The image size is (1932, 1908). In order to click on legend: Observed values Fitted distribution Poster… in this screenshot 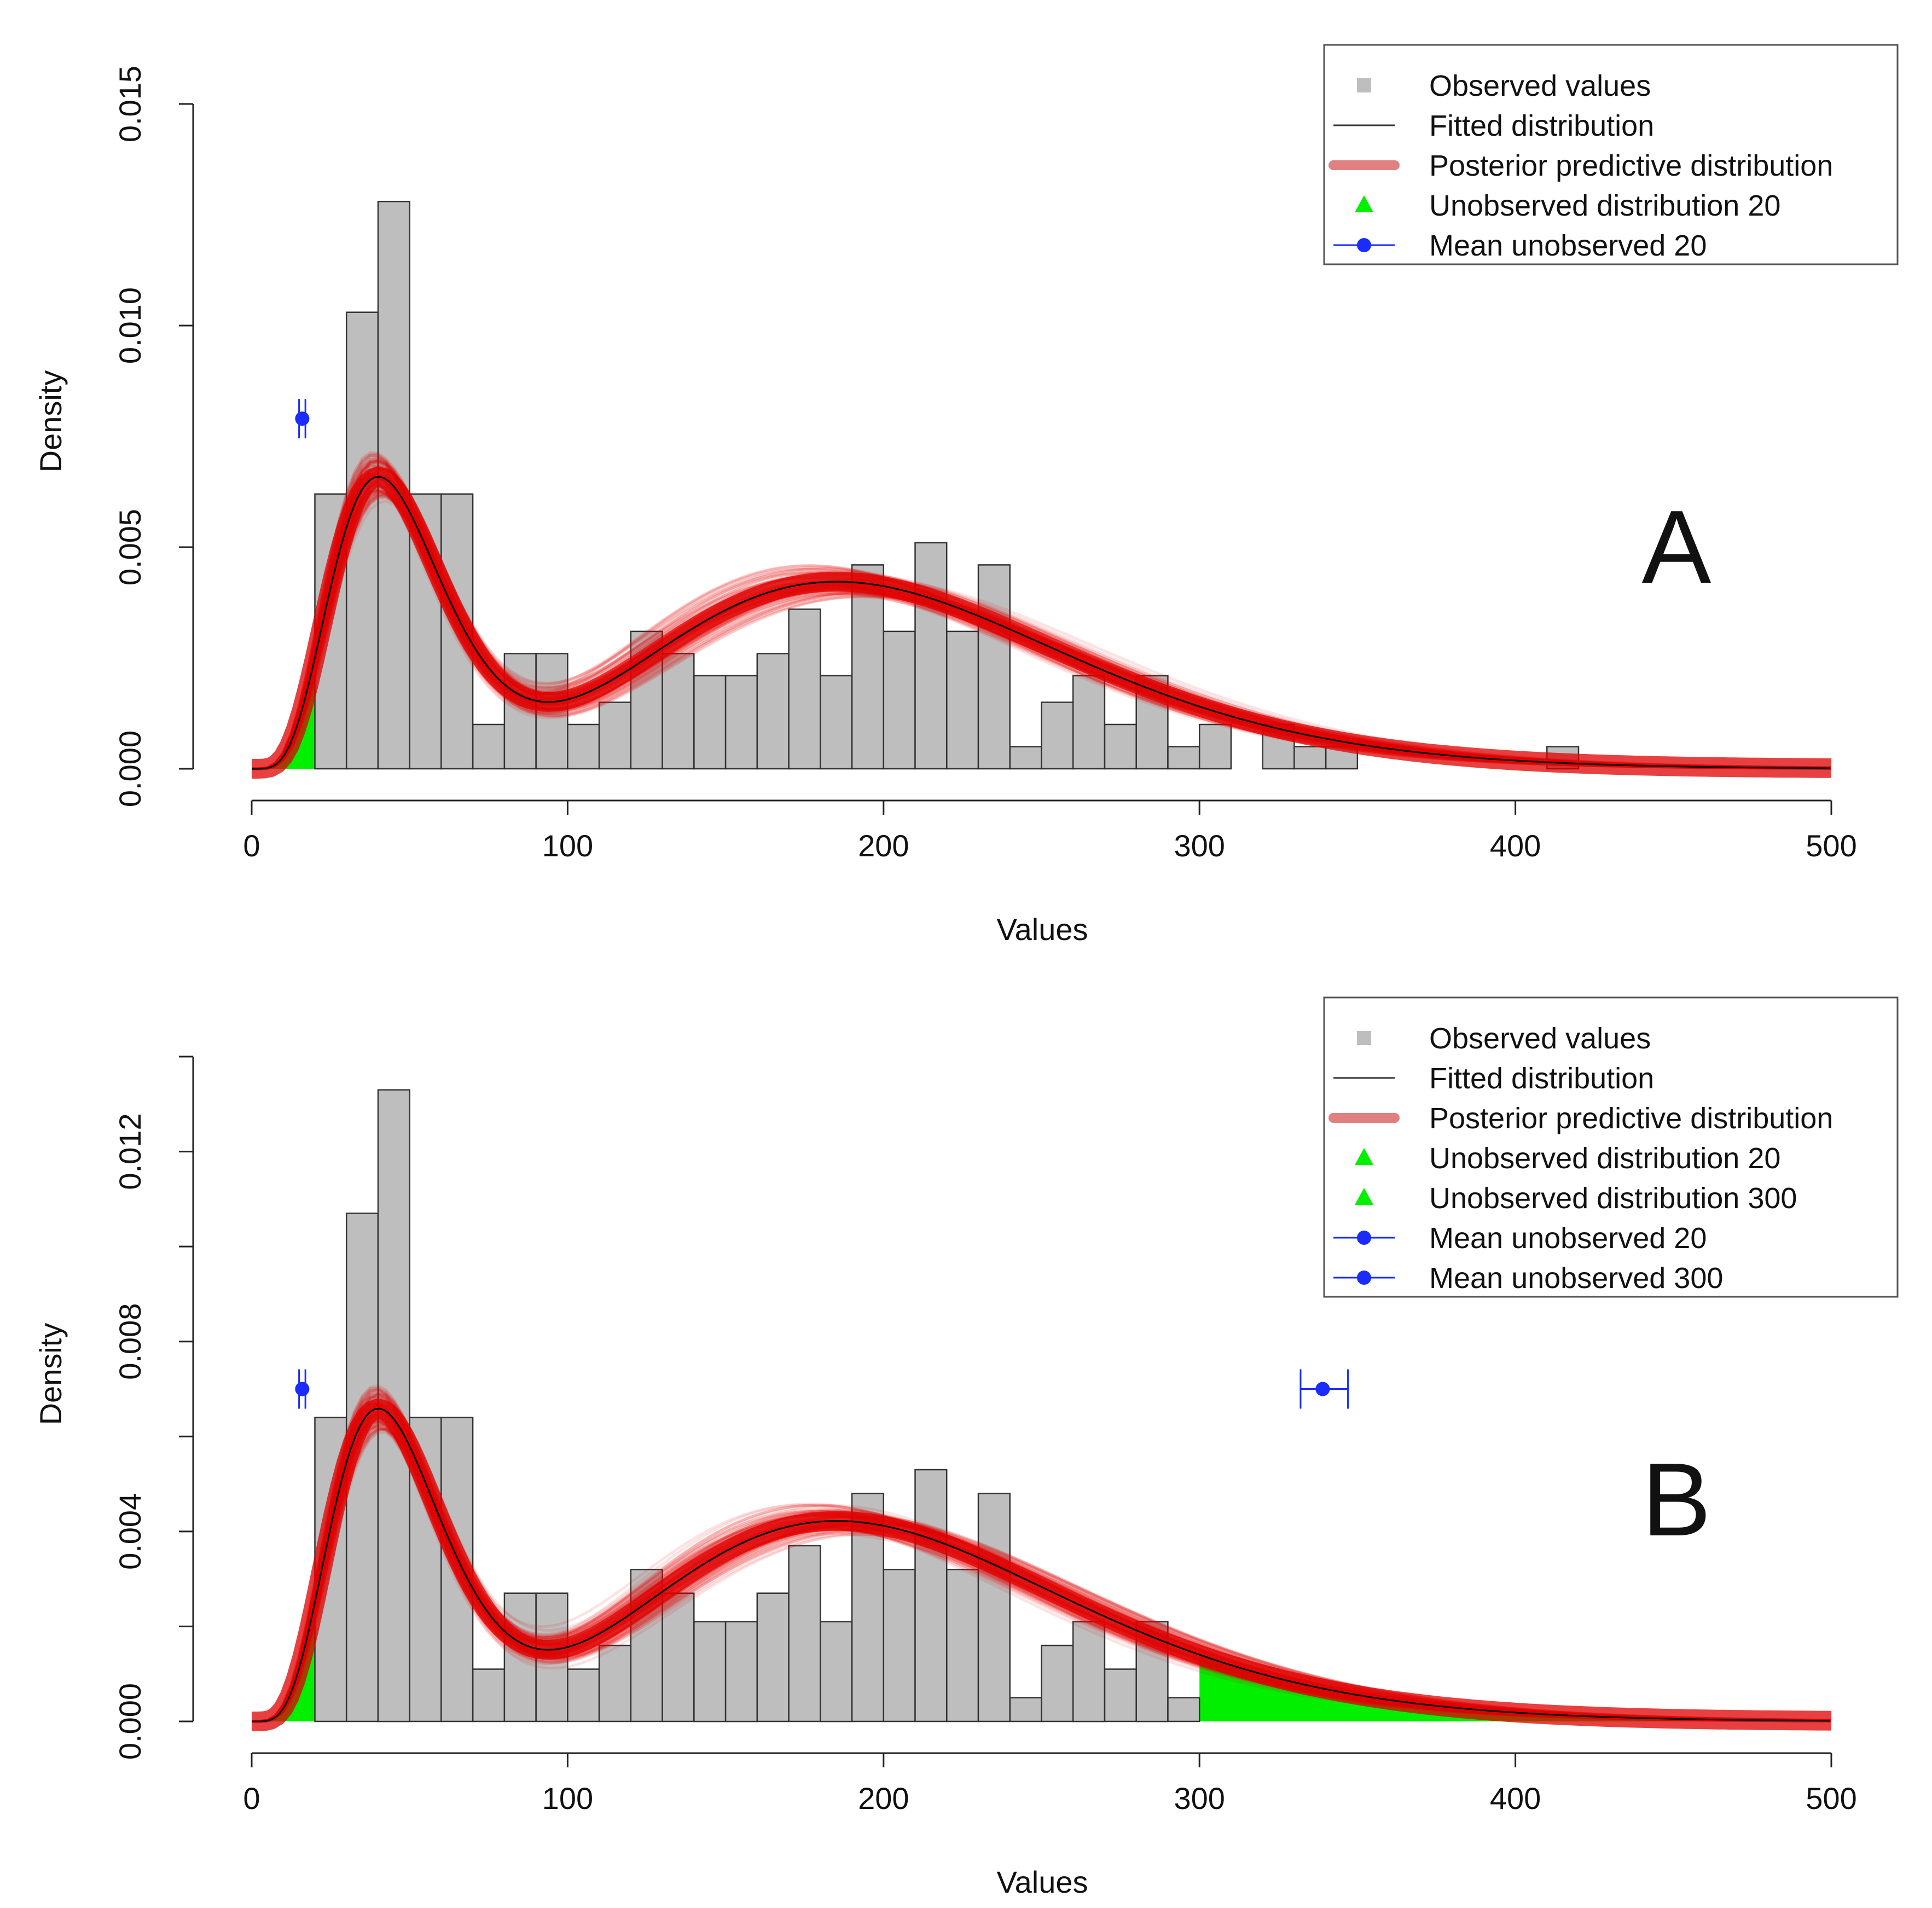, I will do `click(1611, 154)`.